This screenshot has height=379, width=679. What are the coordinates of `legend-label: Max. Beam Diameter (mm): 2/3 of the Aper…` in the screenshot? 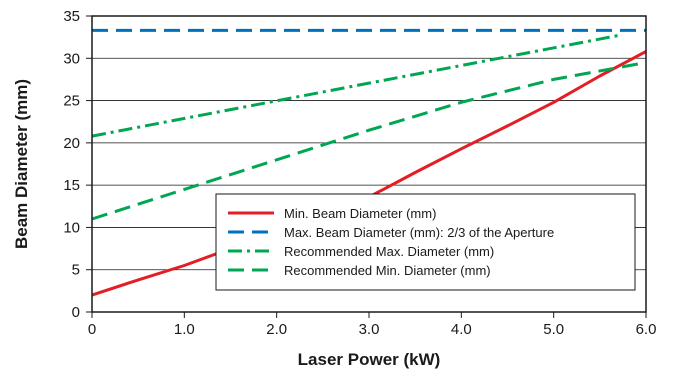 It's located at (419, 232).